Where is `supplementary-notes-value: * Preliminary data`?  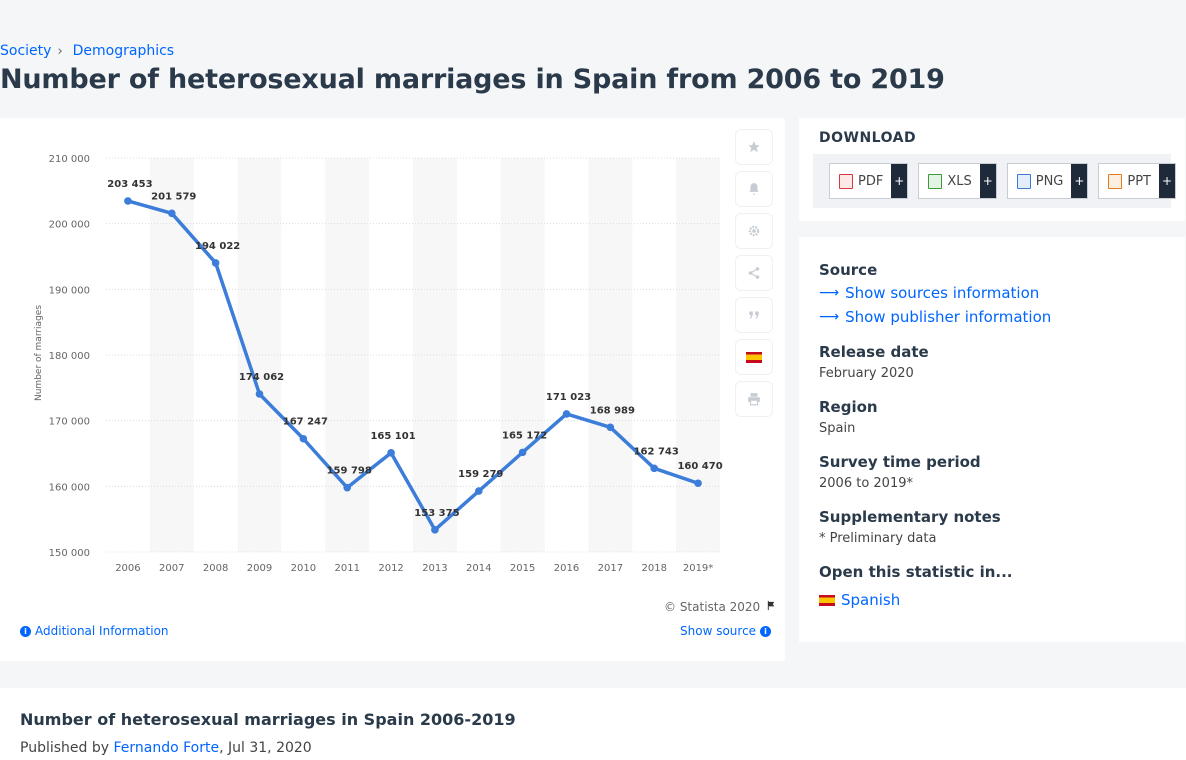
supplementary-notes-value: * Preliminary data is located at coordinates (878, 538).